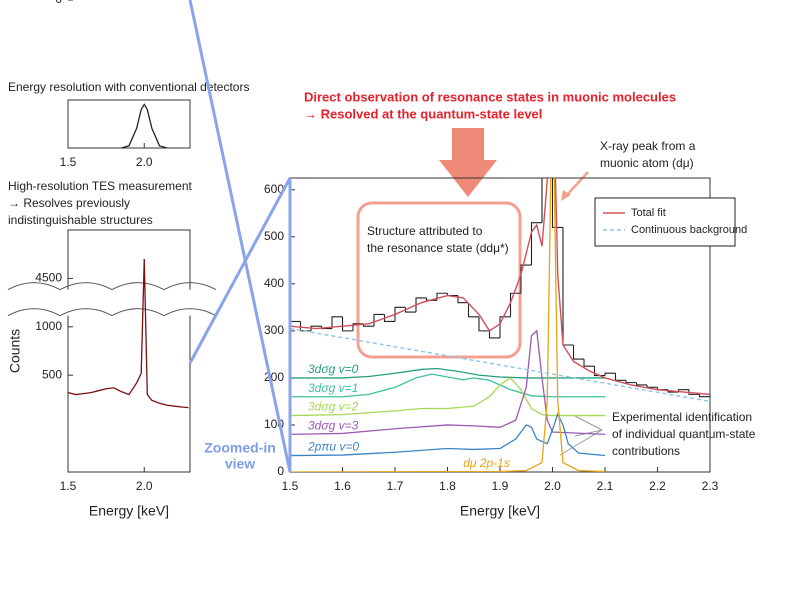 The width and height of the screenshot is (785, 600). I want to click on y-tick-label: 1000, so click(48, 326).